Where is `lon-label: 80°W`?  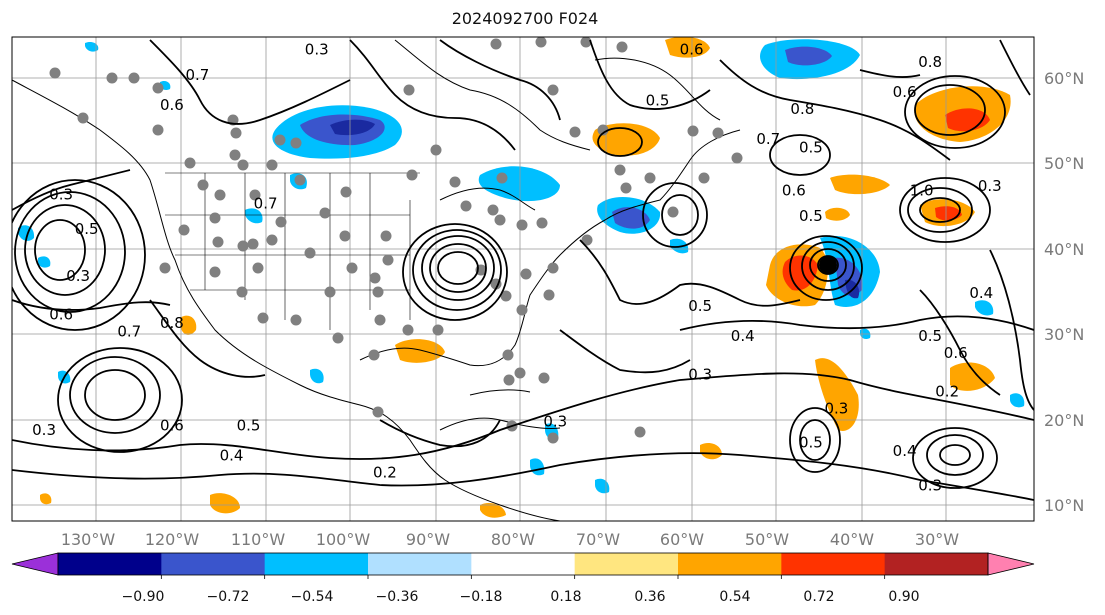 lon-label: 80°W is located at coordinates (513, 539).